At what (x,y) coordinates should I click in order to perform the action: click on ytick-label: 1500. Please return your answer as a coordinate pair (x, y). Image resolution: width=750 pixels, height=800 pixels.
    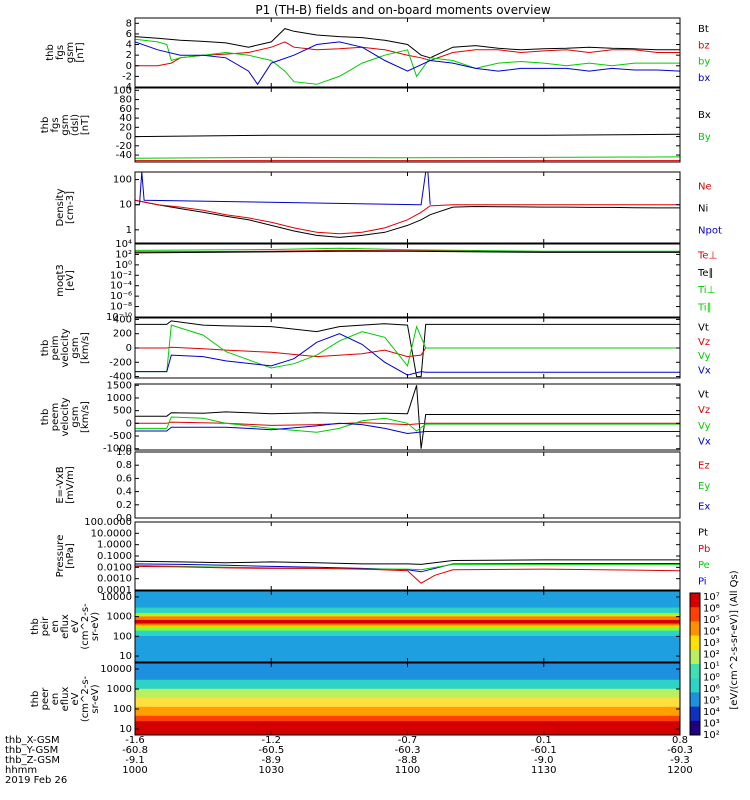
    Looking at the image, I should click on (119, 385).